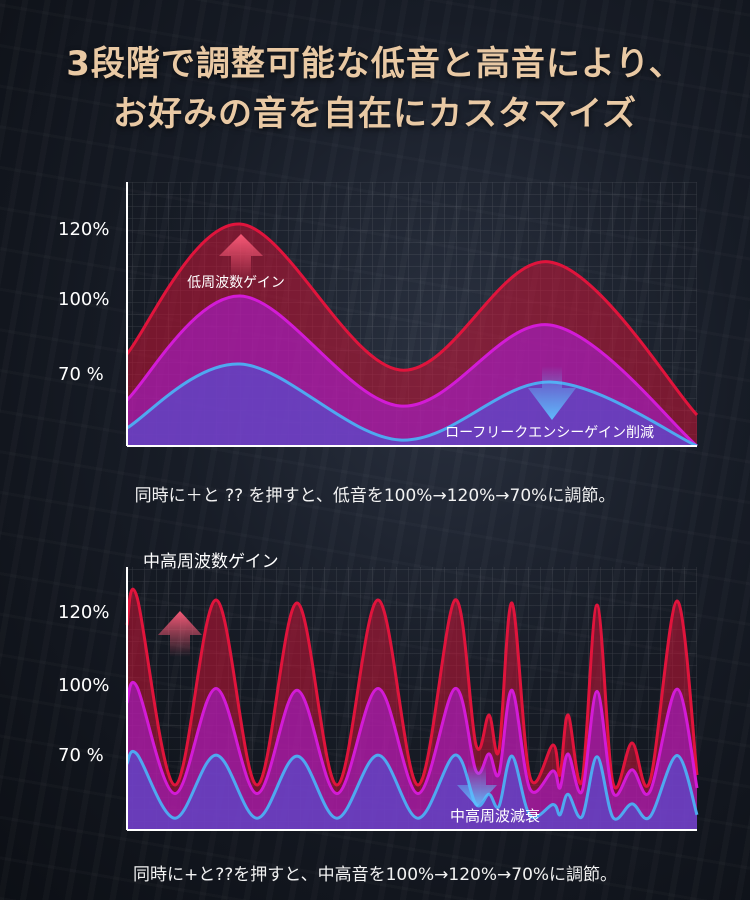  I want to click on cut-annotation: ローフリークエンシーゲイン削減, so click(549, 432).